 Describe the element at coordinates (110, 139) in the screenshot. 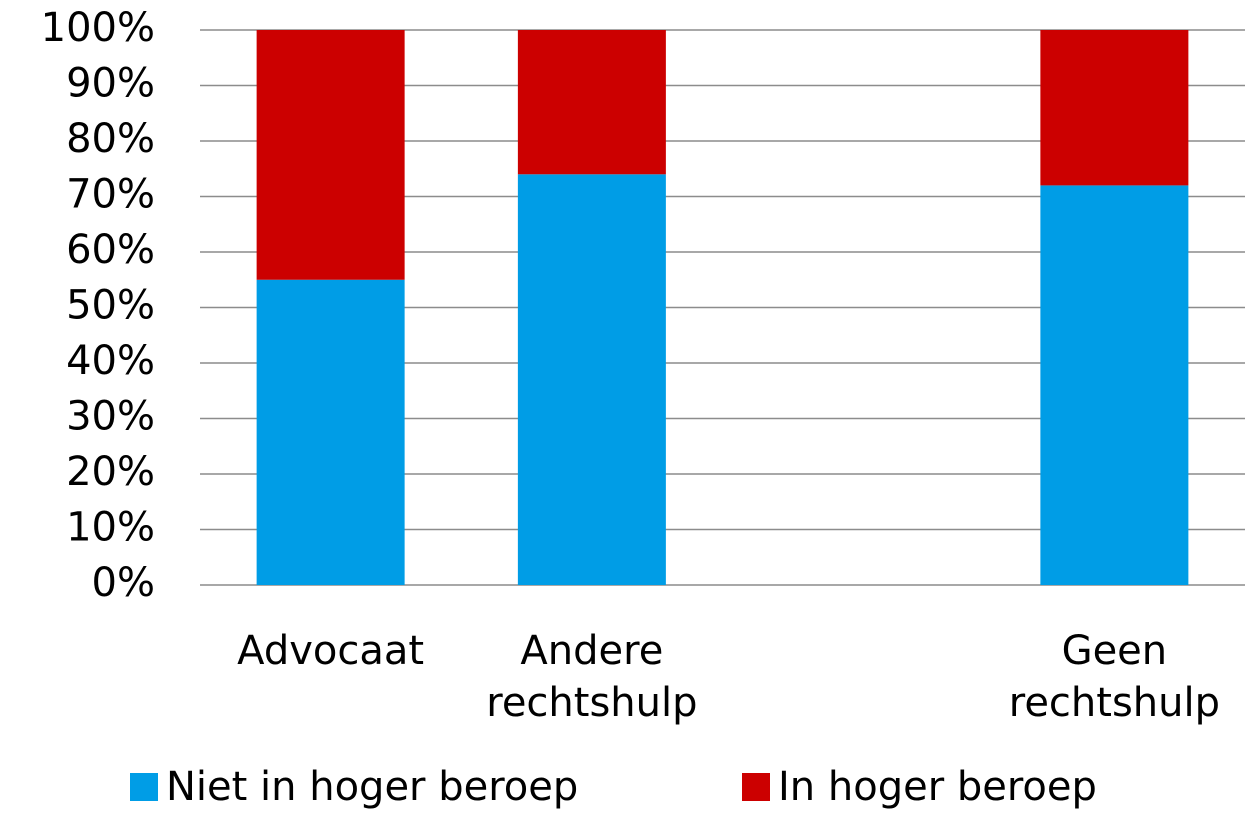

I see `y-tick-label: 80%` at that location.